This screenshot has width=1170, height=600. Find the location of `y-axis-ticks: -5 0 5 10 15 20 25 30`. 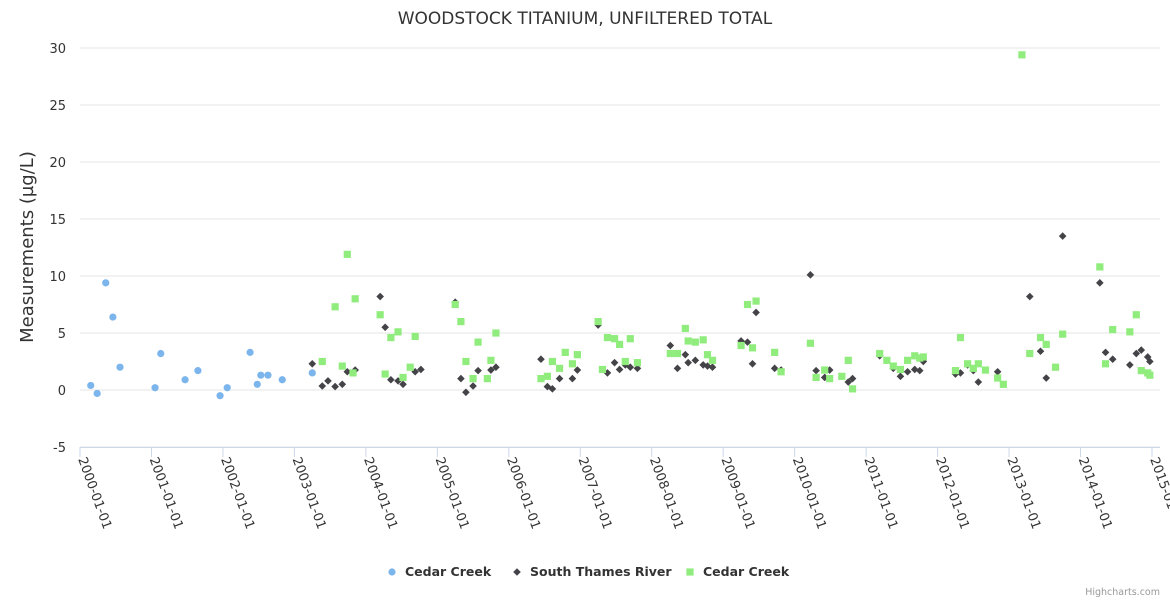

y-axis-ticks: -5 0 5 10 15 20 25 30 is located at coordinates (57, 249).